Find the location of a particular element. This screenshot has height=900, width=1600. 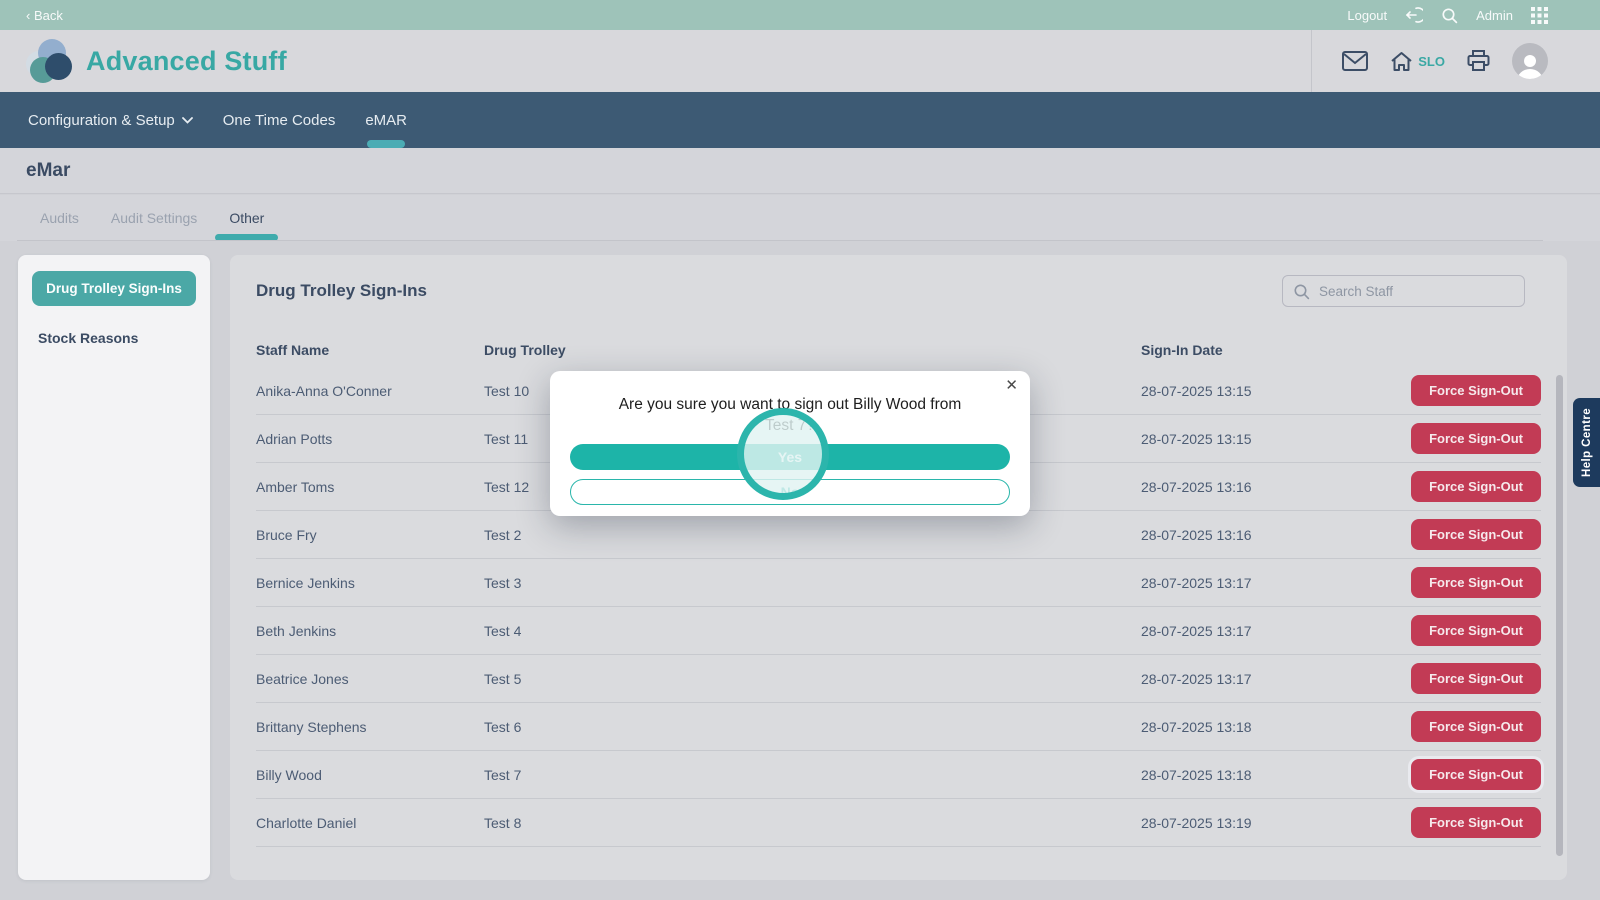

table-header: Staff Name Drug Trolley Sign-In Date is located at coordinates (898, 350).